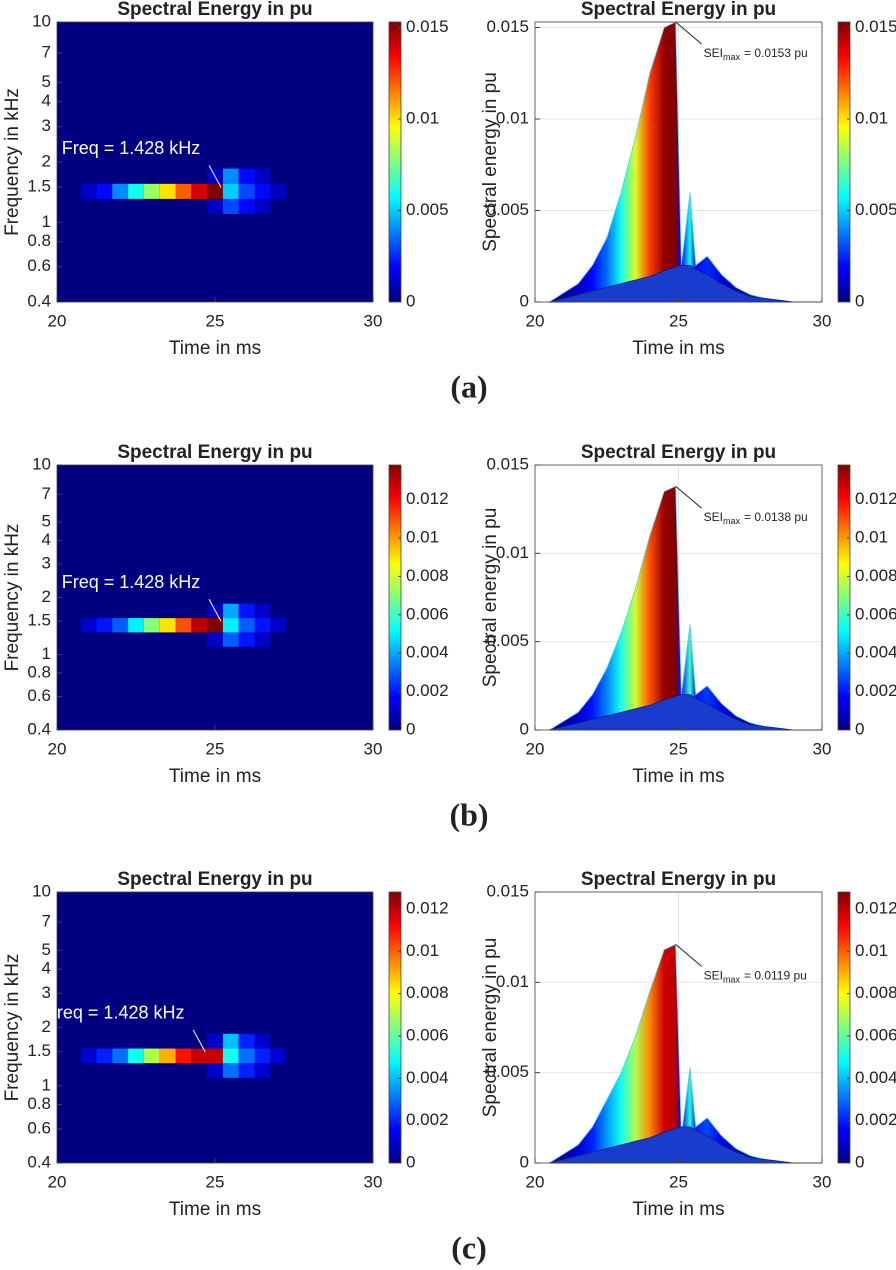 This screenshot has width=896, height=1270. Describe the element at coordinates (524, 728) in the screenshot. I see `y-tick-label: 0` at that location.